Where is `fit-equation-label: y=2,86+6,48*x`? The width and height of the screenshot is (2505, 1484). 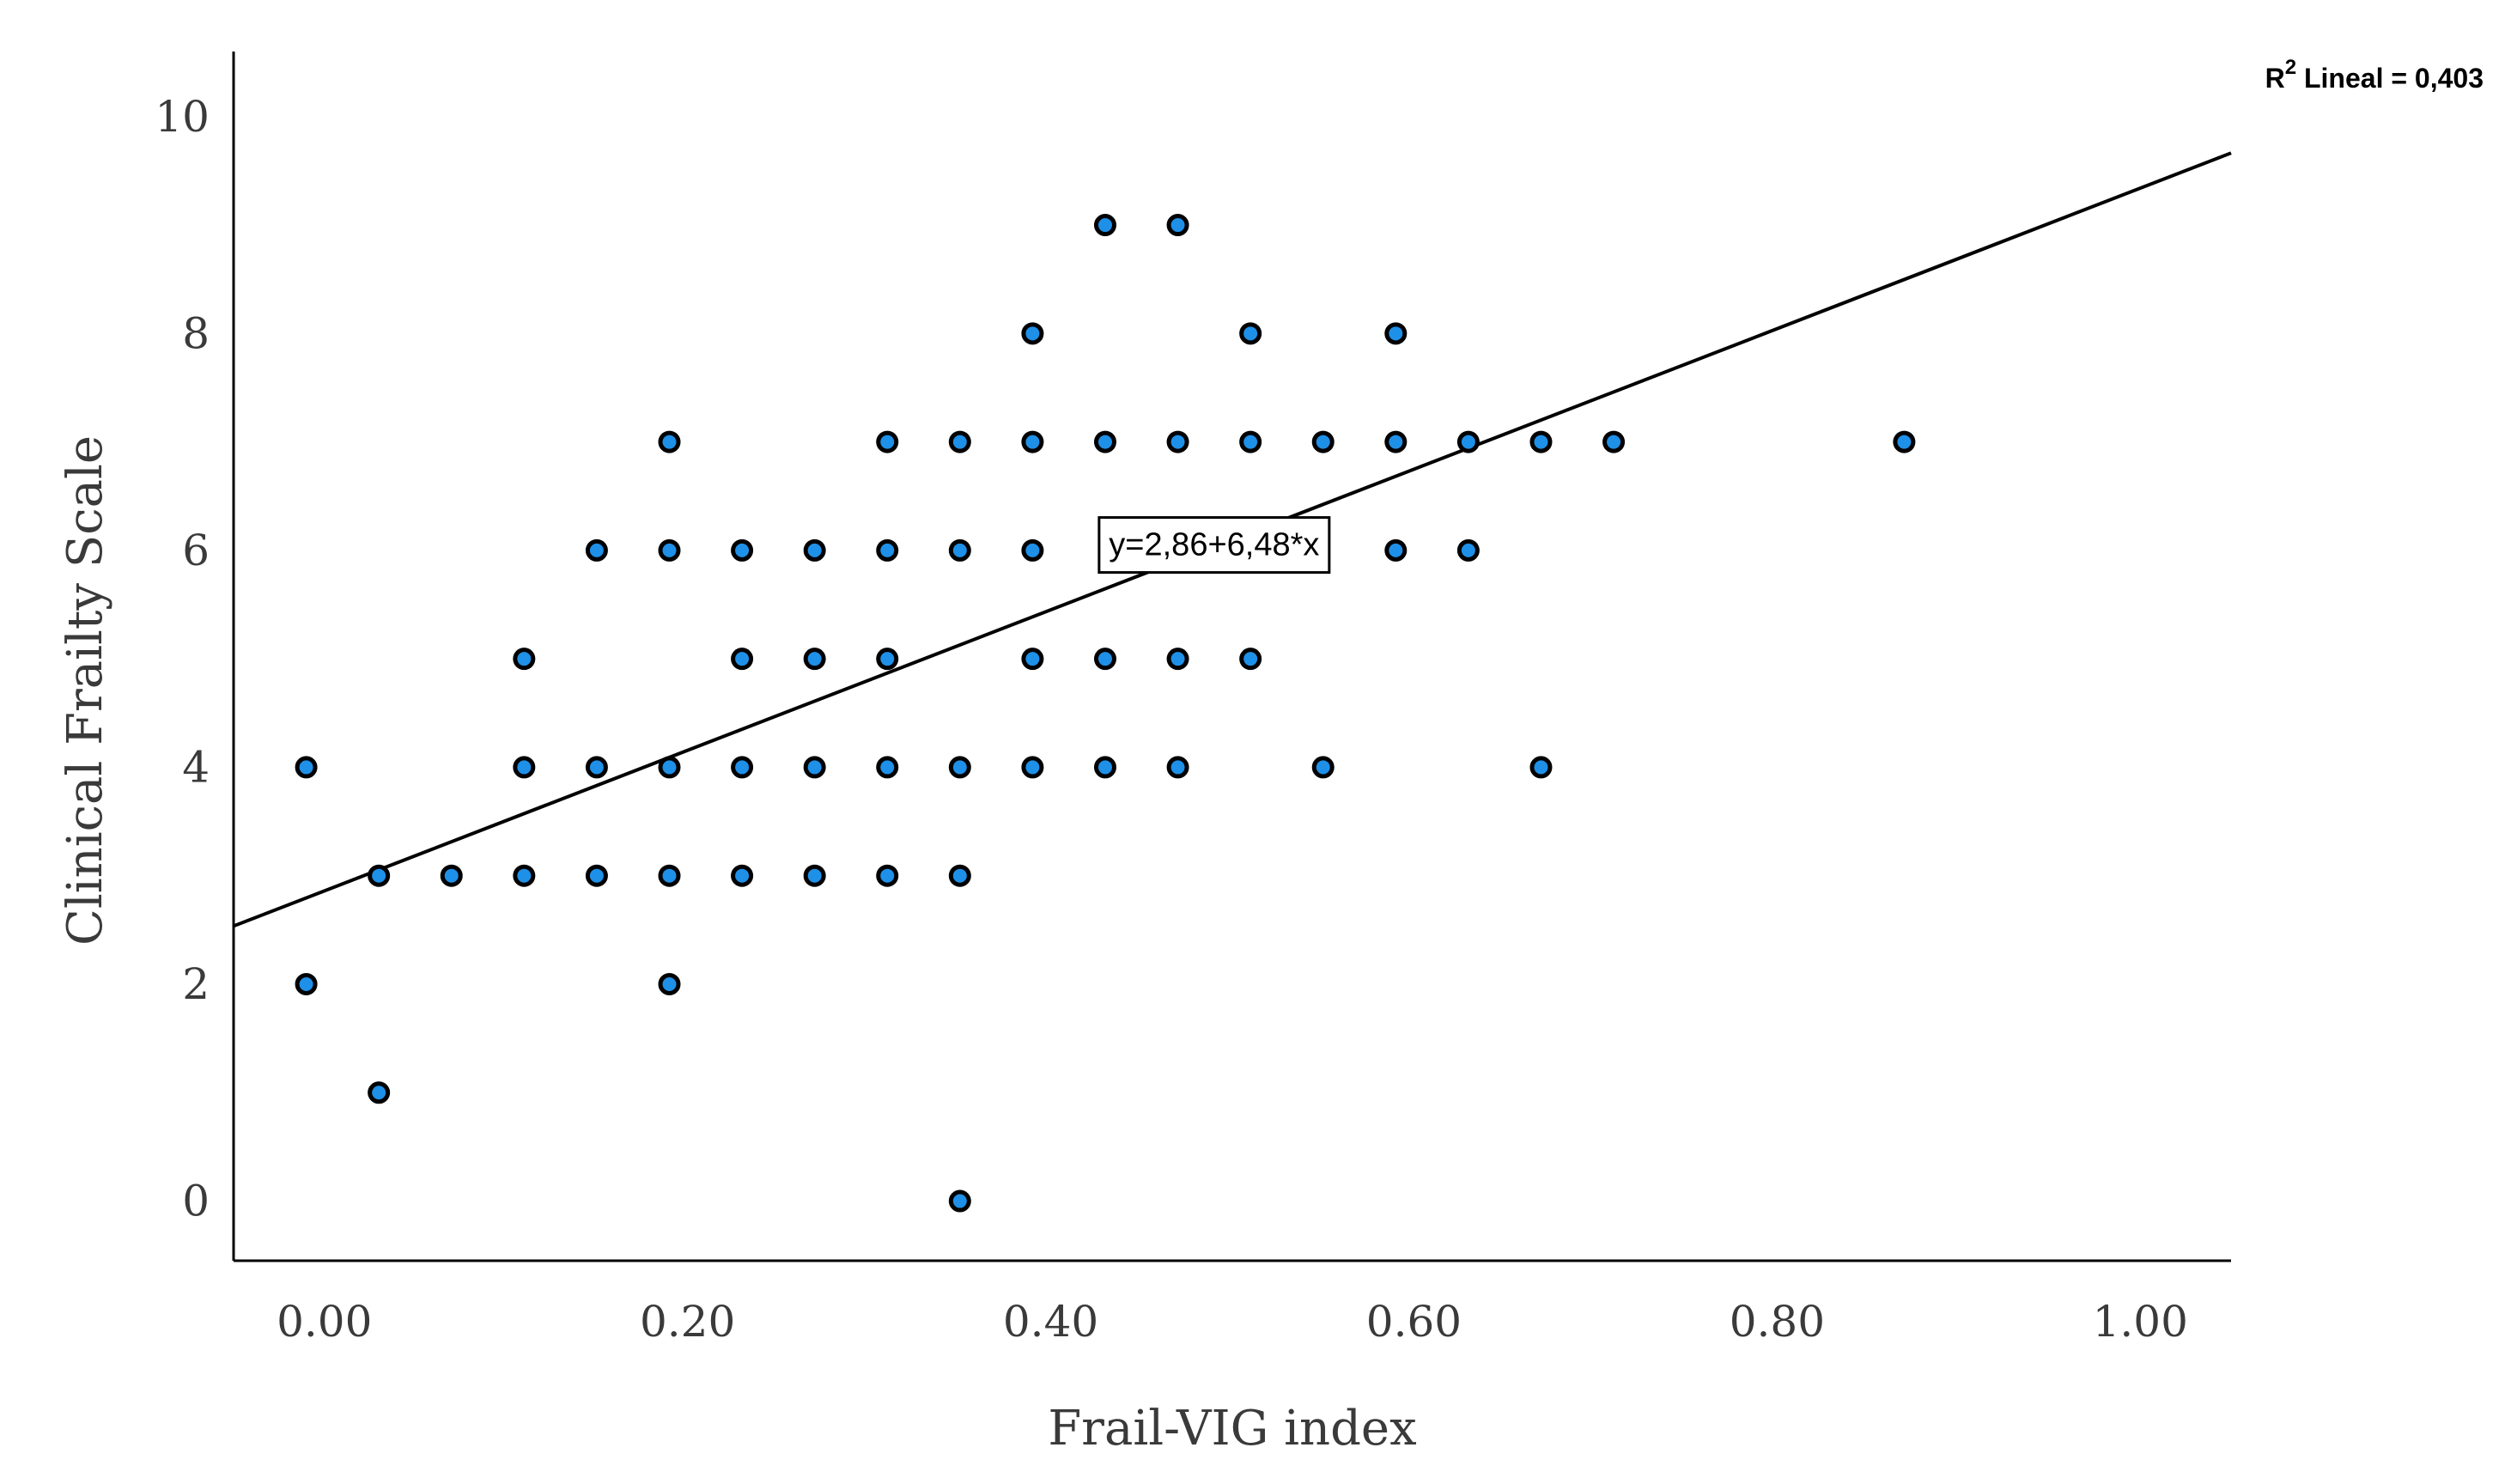
fit-equation-label: y=2,86+6,48*x is located at coordinates (1214, 545).